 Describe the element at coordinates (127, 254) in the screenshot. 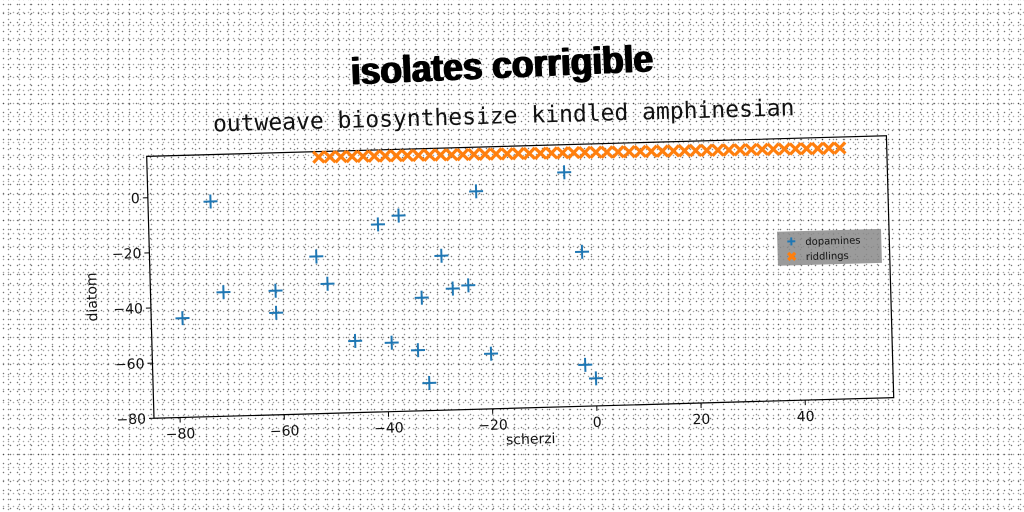

I see `y-tick-label: −20` at that location.